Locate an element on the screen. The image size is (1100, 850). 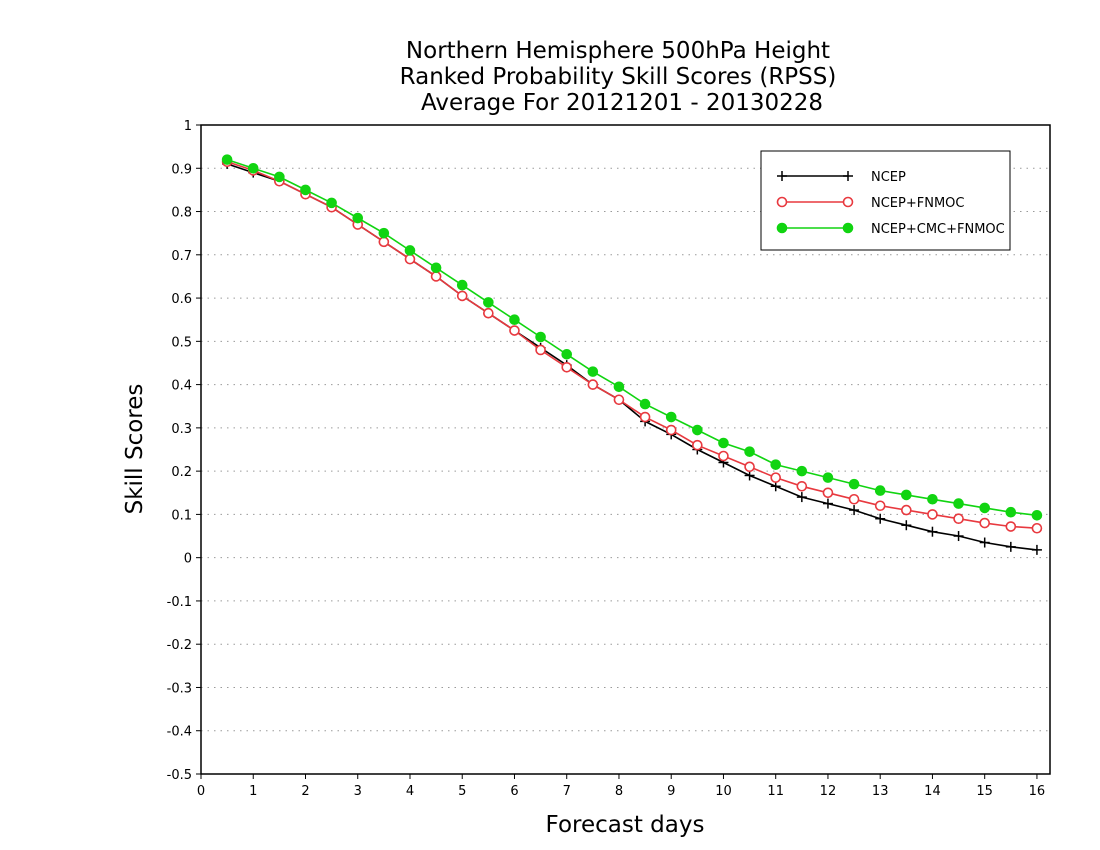
legend-box is located at coordinates (885, 200).